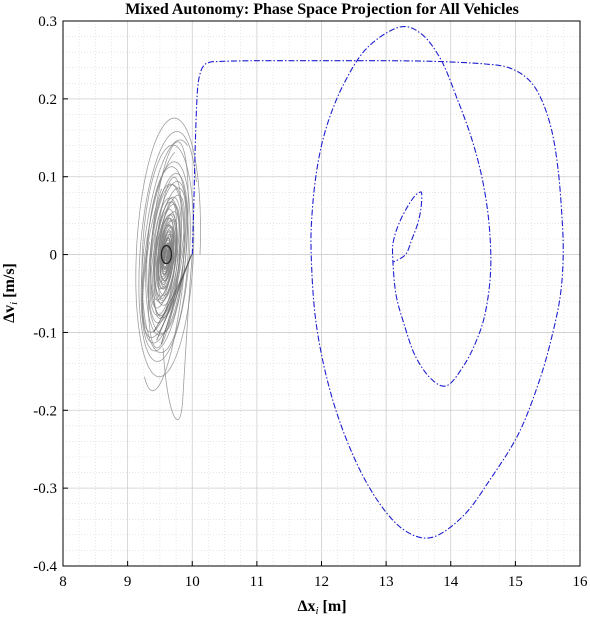 This screenshot has height=617, width=590. Describe the element at coordinates (515, 582) in the screenshot. I see `x-tick-label: 15` at that location.